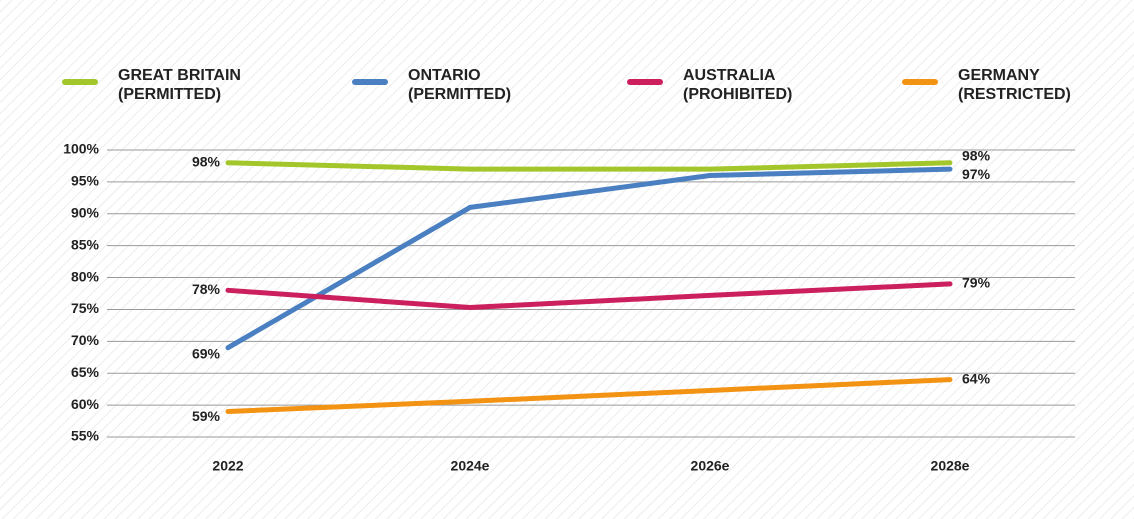 The width and height of the screenshot is (1134, 519). What do you see at coordinates (85, 340) in the screenshot?
I see `y-tick-label: 70%` at bounding box center [85, 340].